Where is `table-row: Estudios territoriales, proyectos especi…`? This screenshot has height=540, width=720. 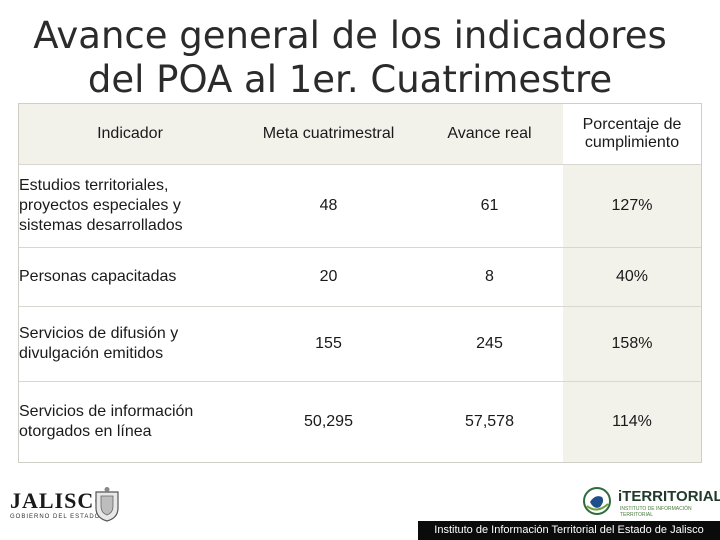
table-row: Estudios territoriales, proyectos especi… is located at coordinates (360, 206).